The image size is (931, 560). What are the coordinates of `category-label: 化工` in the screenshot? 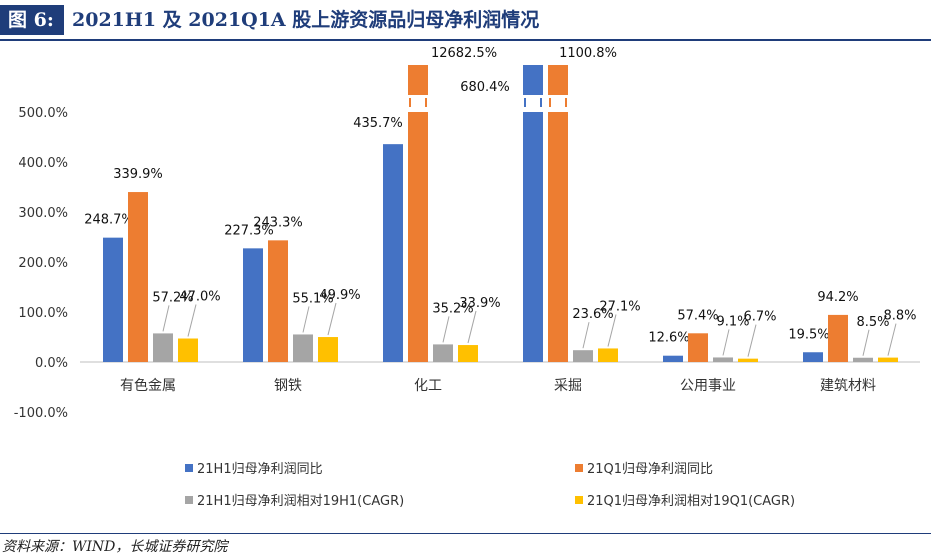 It's located at (428, 386).